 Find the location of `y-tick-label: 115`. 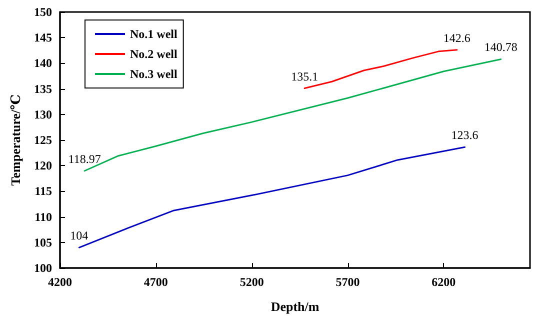

y-tick-label: 115 is located at coordinates (43, 191).